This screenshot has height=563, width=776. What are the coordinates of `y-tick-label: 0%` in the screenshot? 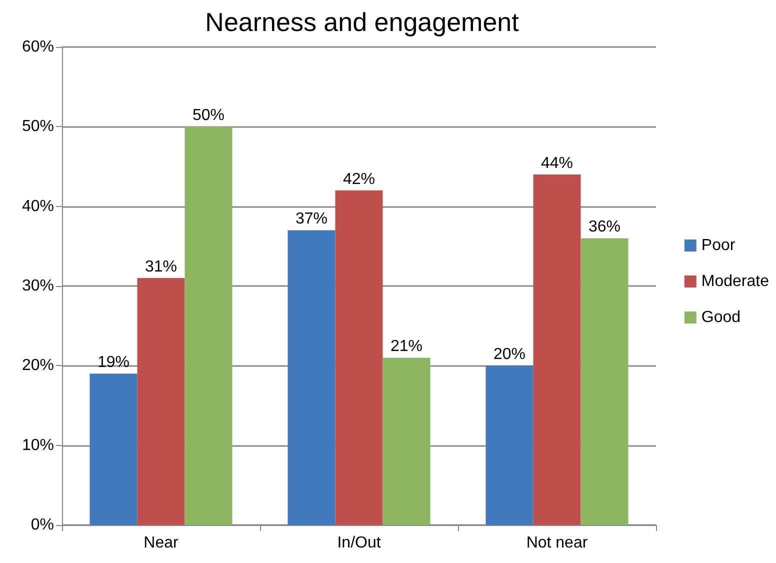 It's located at (42, 525).